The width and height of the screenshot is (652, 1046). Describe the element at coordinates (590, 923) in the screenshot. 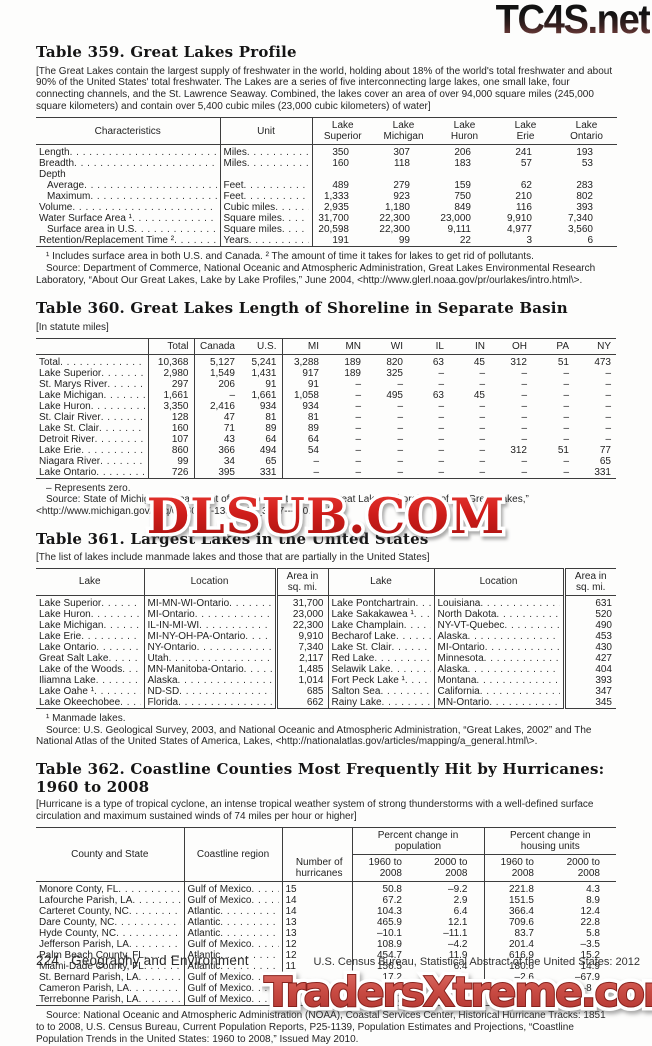

I see `value-cell: 22.8` at that location.